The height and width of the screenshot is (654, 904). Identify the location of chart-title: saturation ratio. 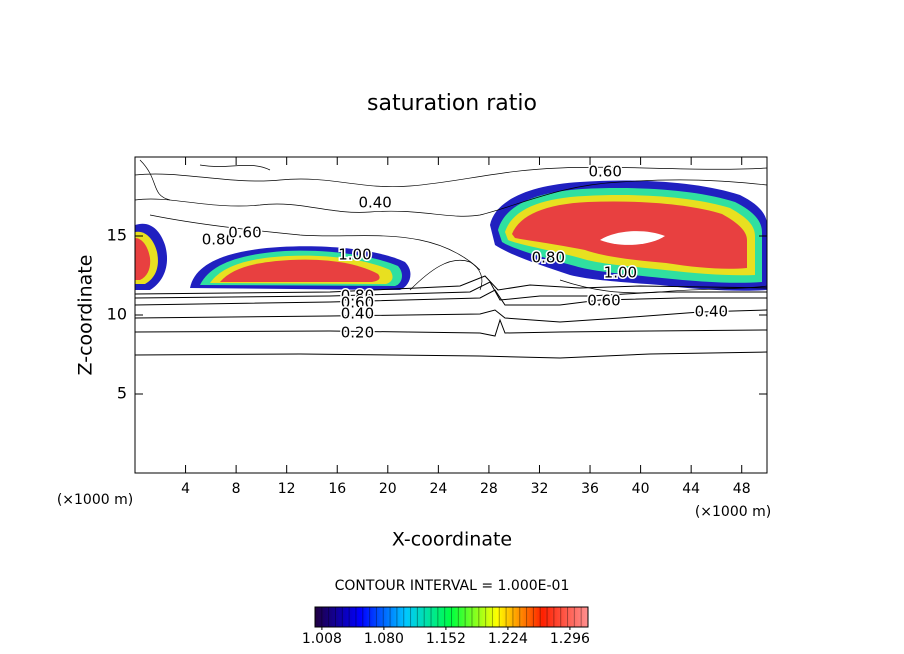
(452, 103).